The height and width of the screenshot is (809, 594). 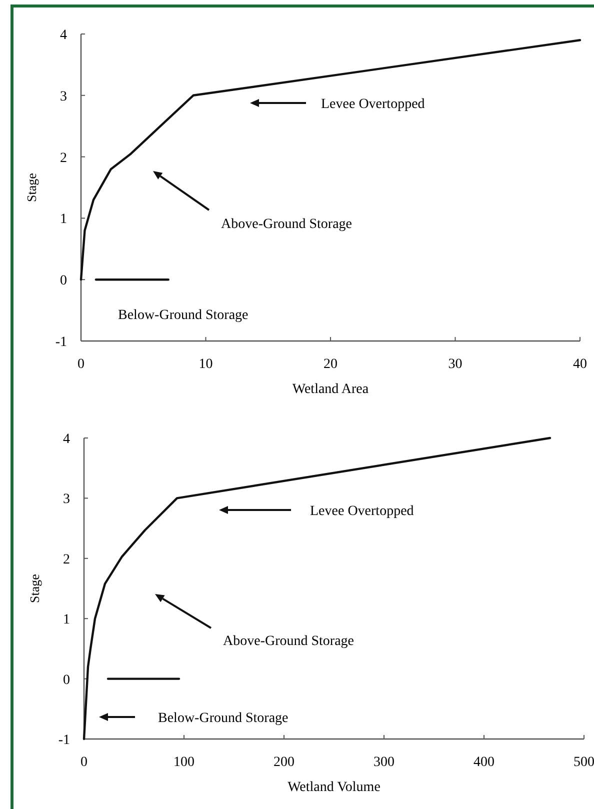 What do you see at coordinates (184, 762) in the screenshot?
I see `x-tick-label: 100` at bounding box center [184, 762].